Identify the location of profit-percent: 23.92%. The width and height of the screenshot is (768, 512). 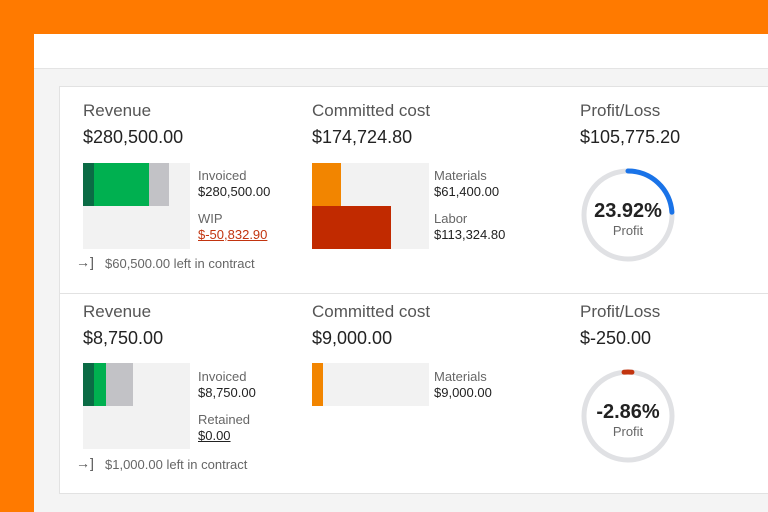
(628, 211).